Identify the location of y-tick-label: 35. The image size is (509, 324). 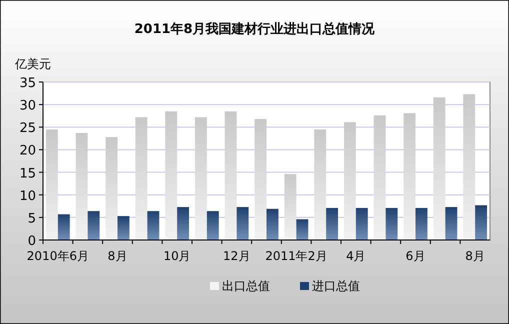
(27, 83).